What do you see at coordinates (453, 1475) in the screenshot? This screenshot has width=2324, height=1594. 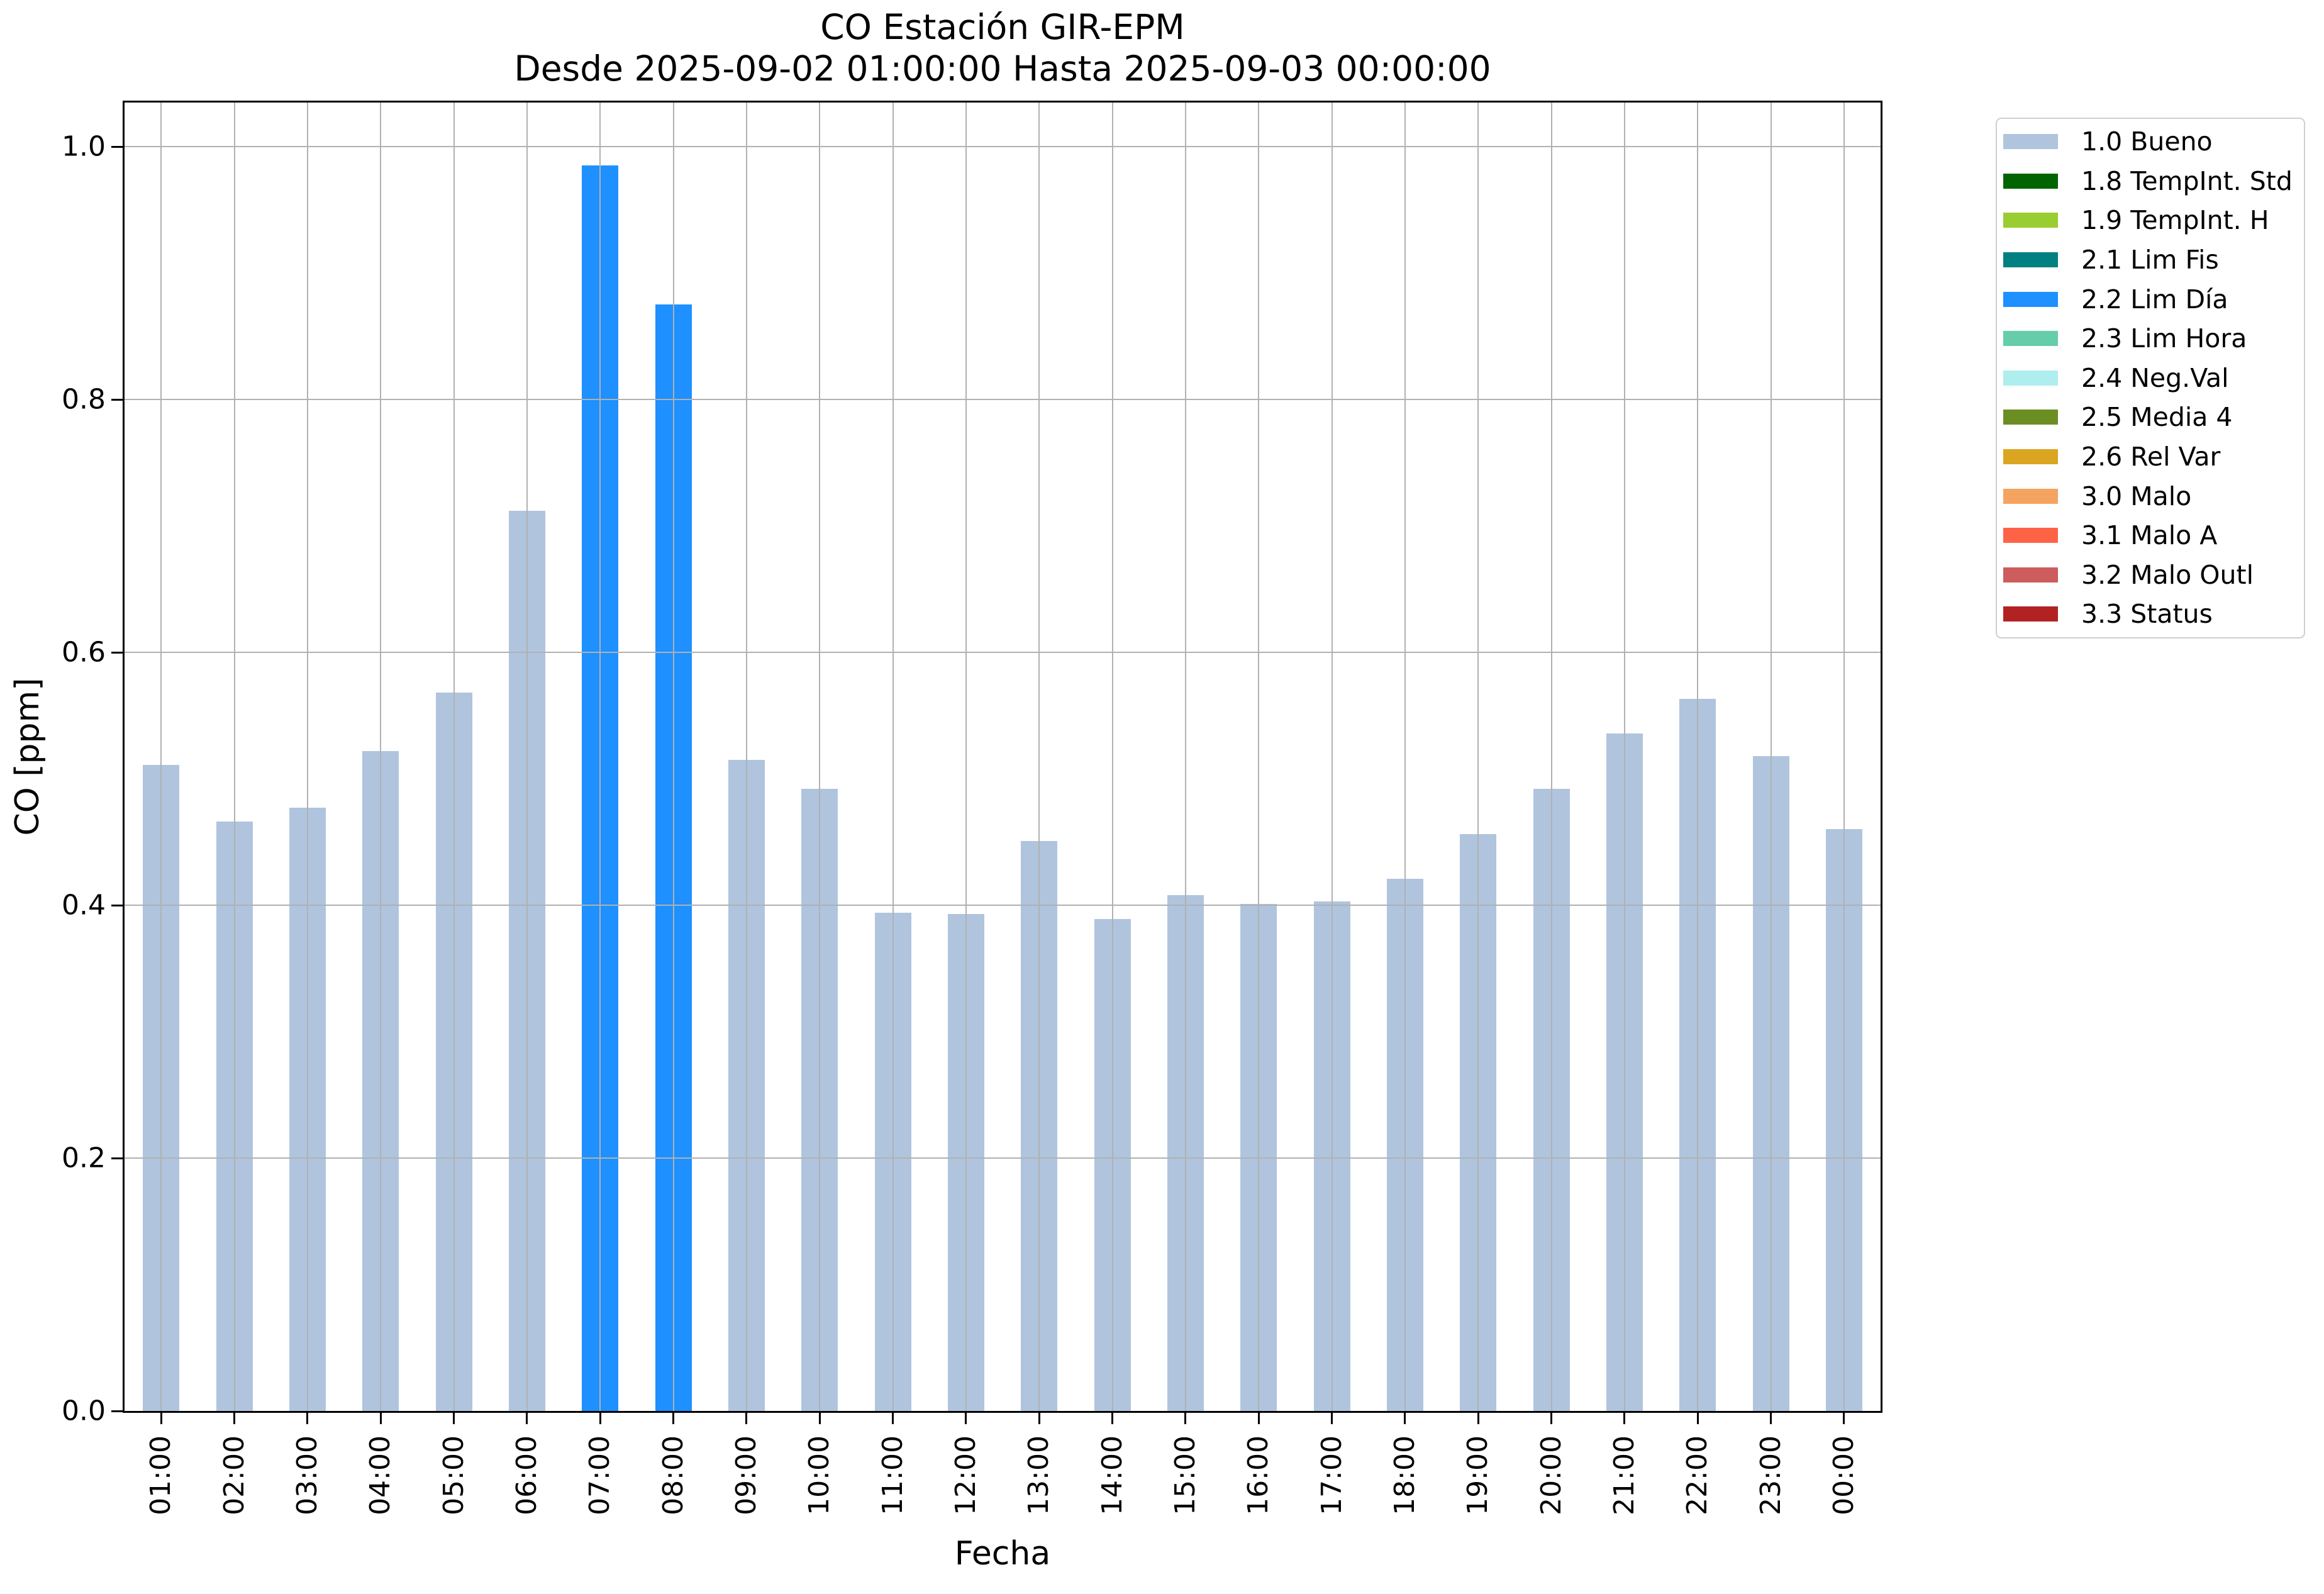 I see `x-tick-label-05:00: 05:00` at bounding box center [453, 1475].